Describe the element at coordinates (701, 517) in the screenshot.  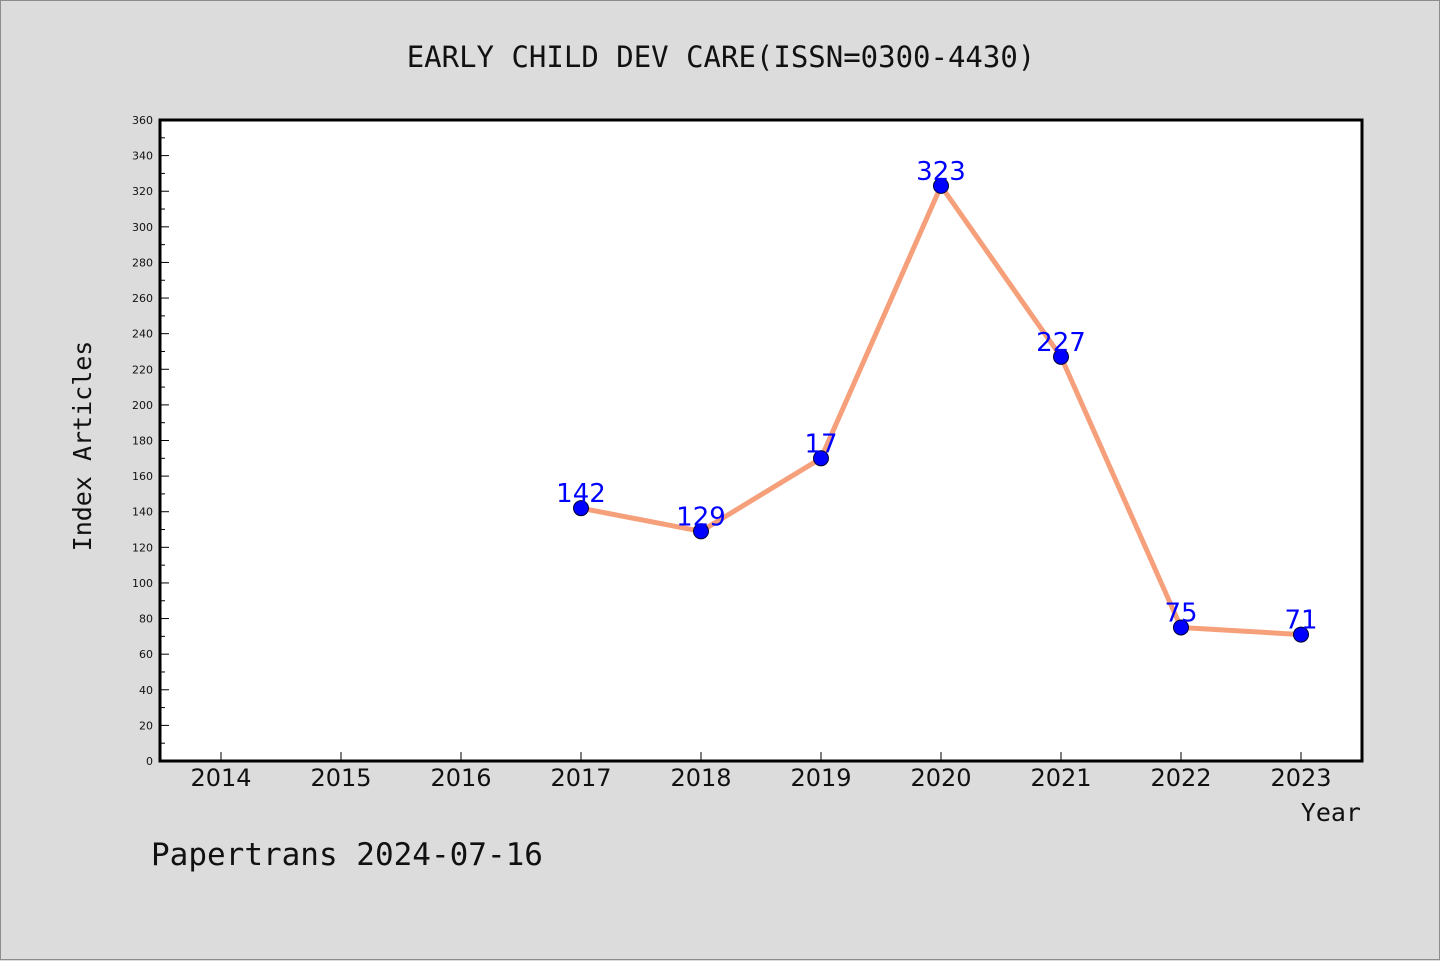
I see `data-label: 129` at that location.